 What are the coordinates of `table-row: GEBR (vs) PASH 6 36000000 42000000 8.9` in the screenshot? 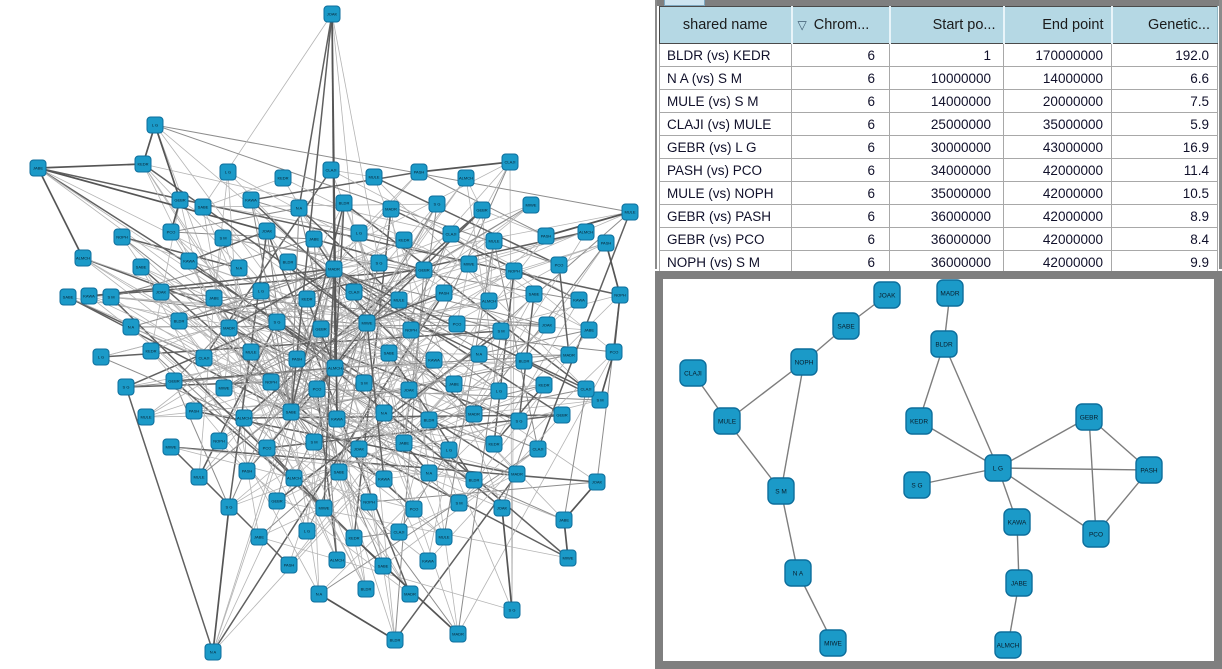 It's located at (938, 216).